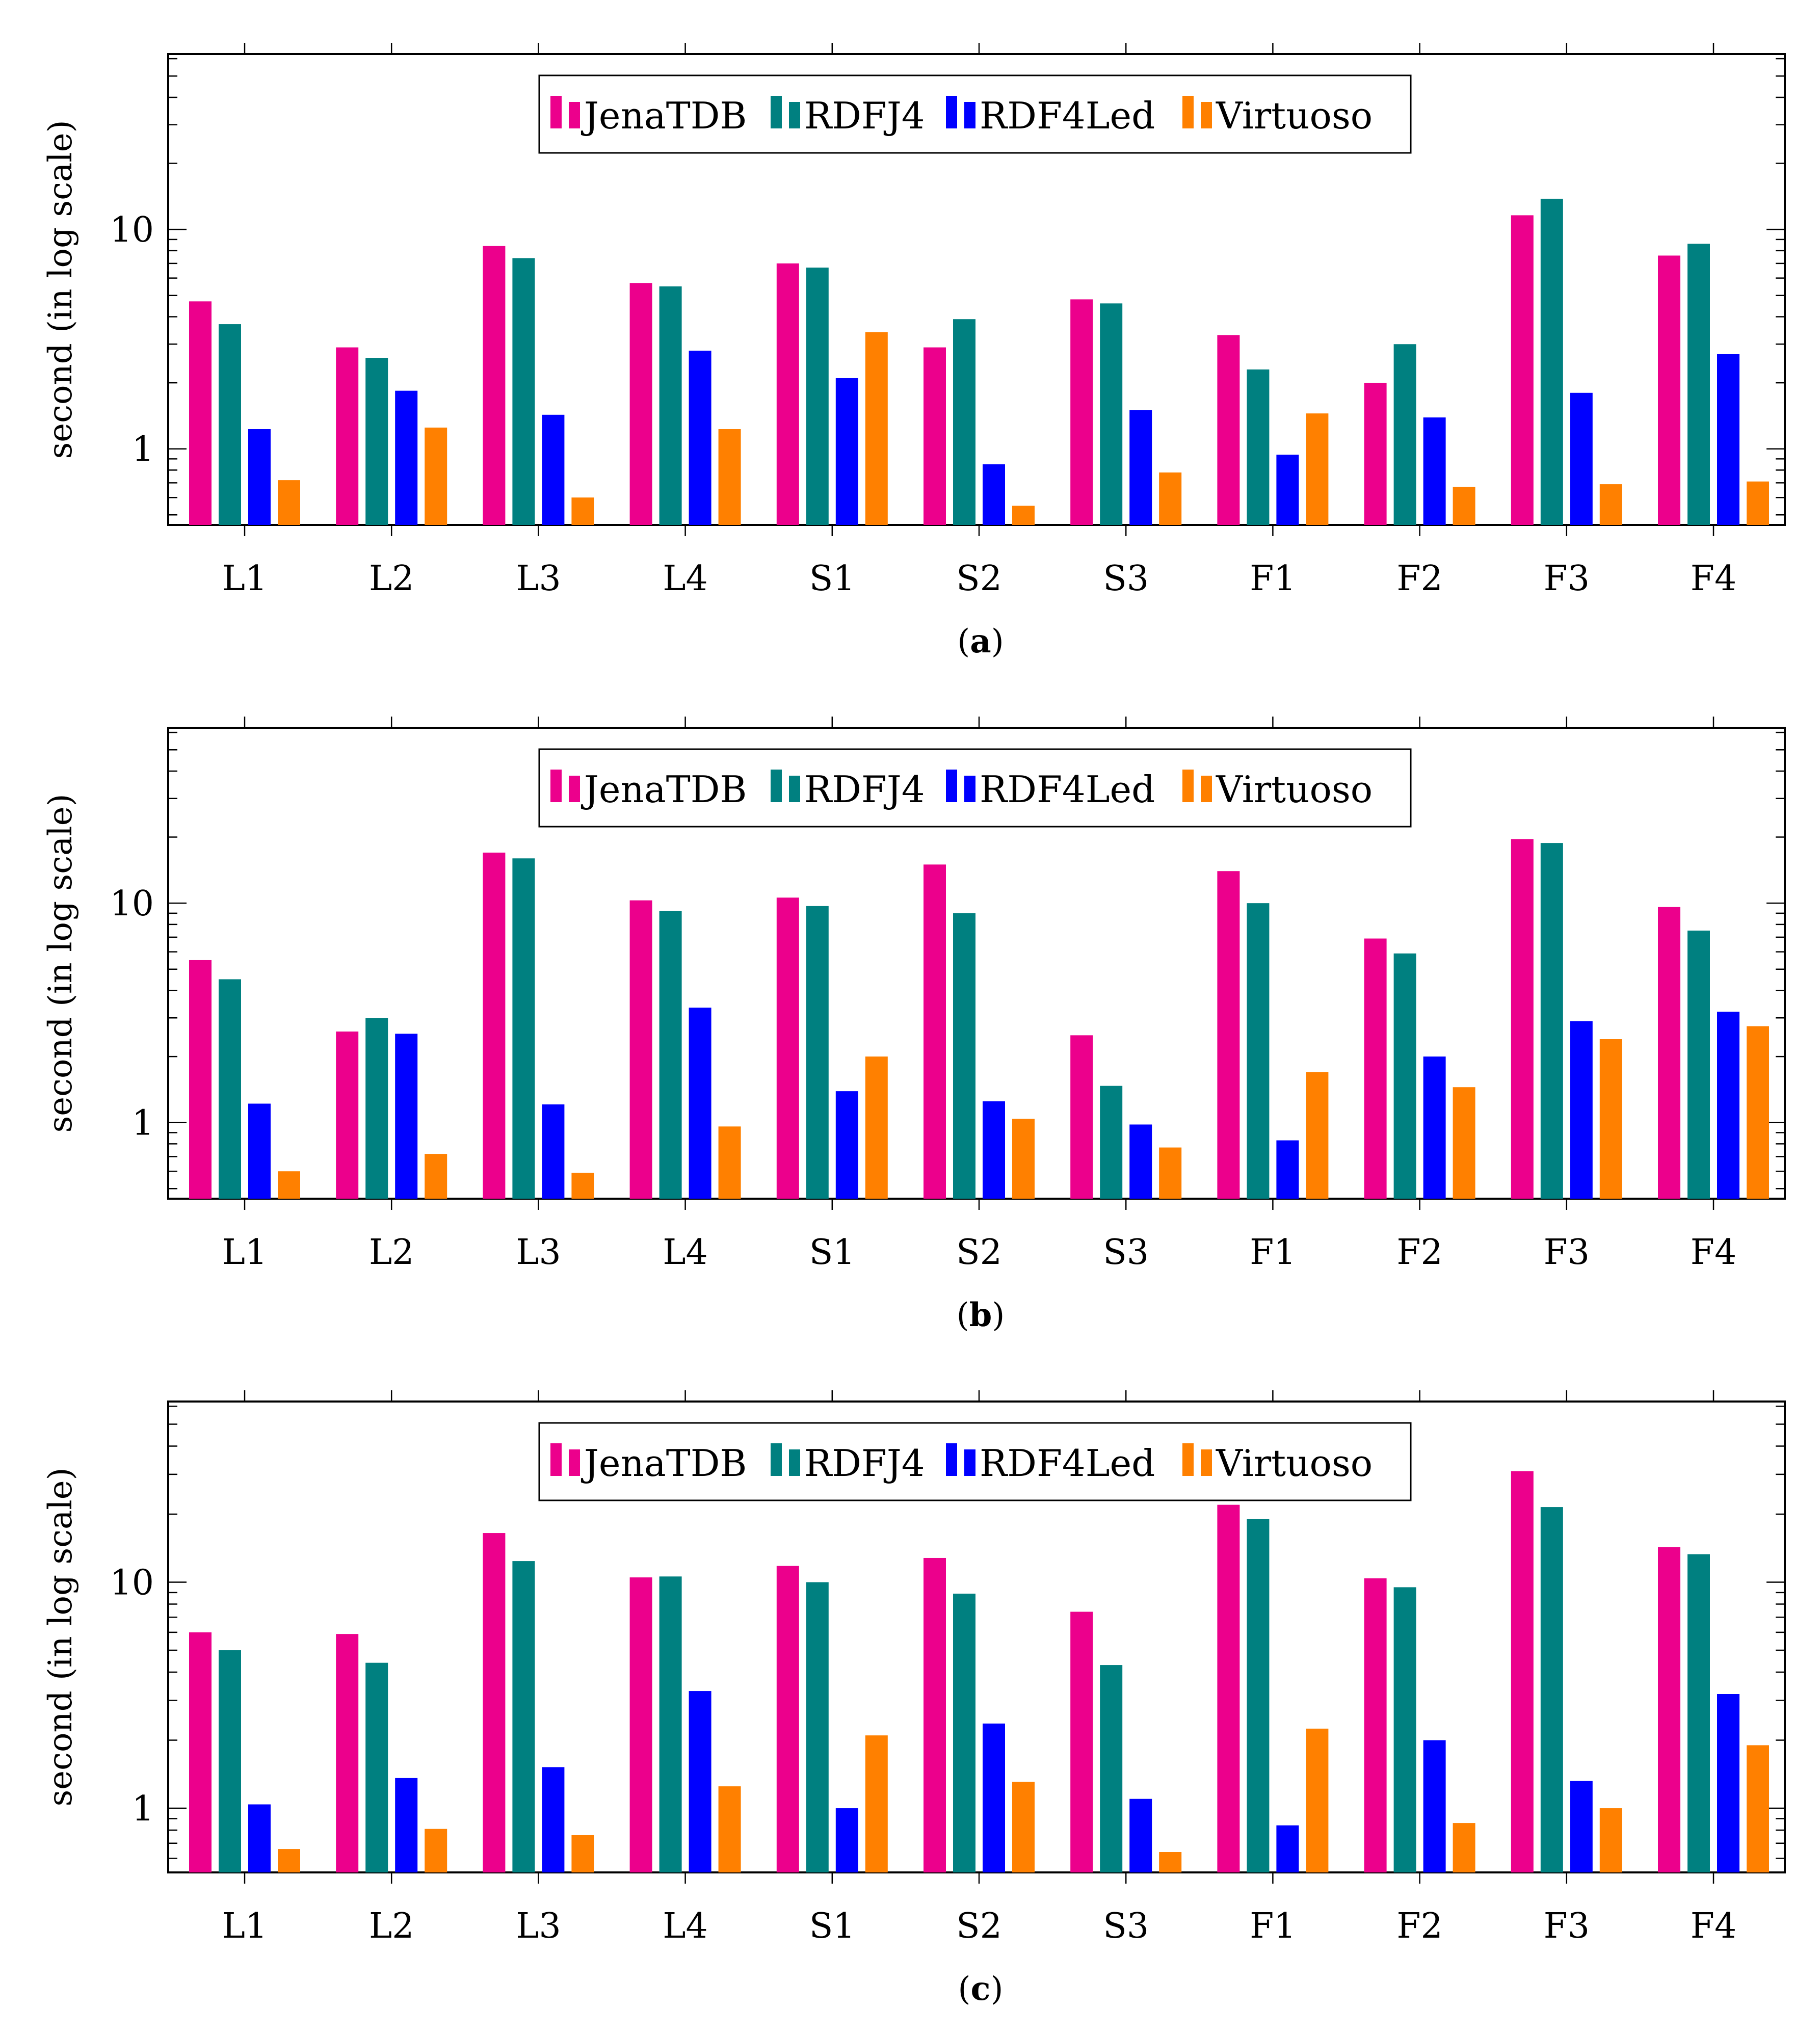  I want to click on bar-virtuoso-l1, so click(289, 1860).